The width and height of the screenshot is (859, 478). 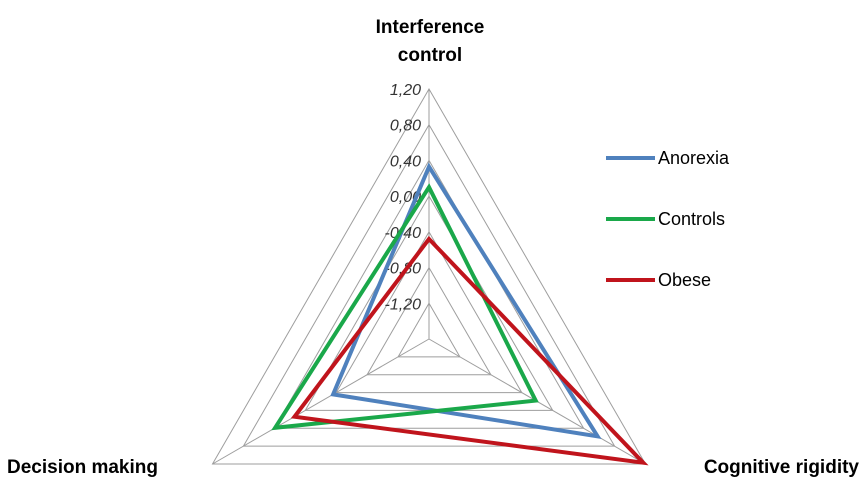 What do you see at coordinates (82, 467) in the screenshot?
I see `axis-label: Decision making` at bounding box center [82, 467].